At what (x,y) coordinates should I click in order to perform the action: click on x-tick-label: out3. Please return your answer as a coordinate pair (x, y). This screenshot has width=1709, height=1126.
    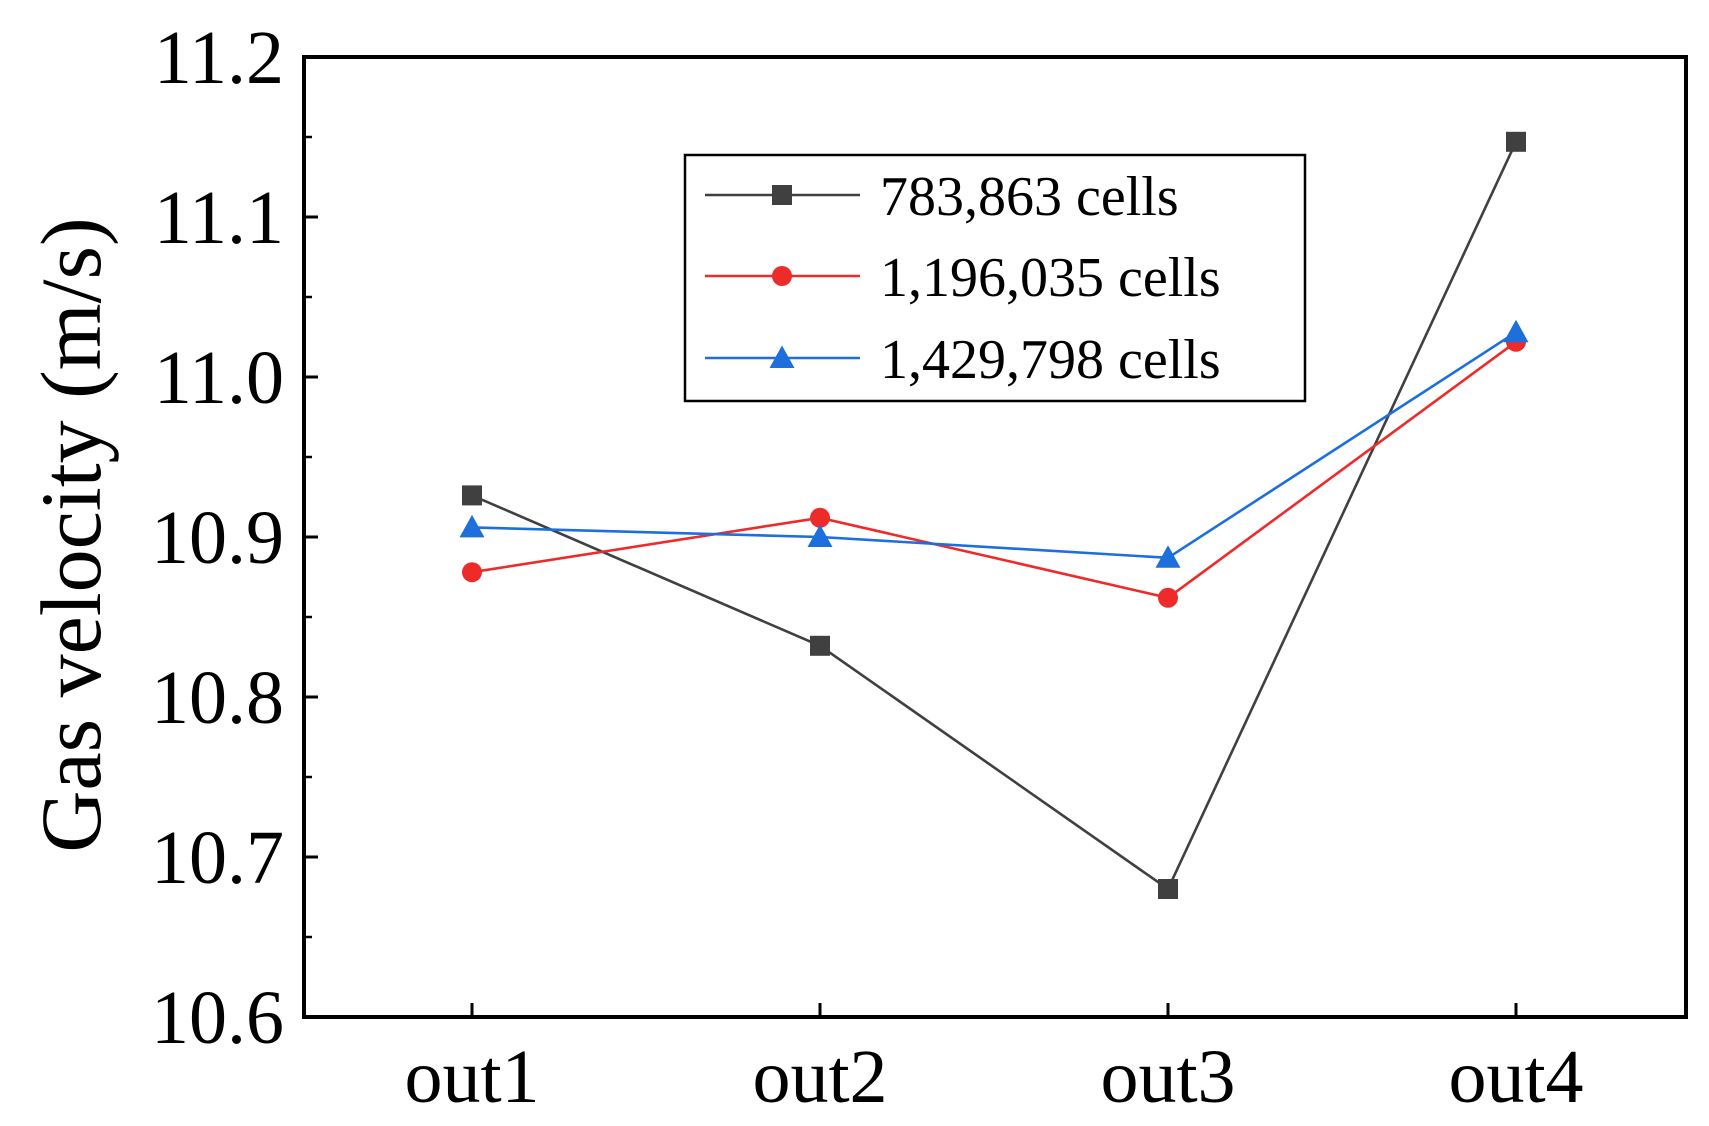
    Looking at the image, I should click on (1167, 1077).